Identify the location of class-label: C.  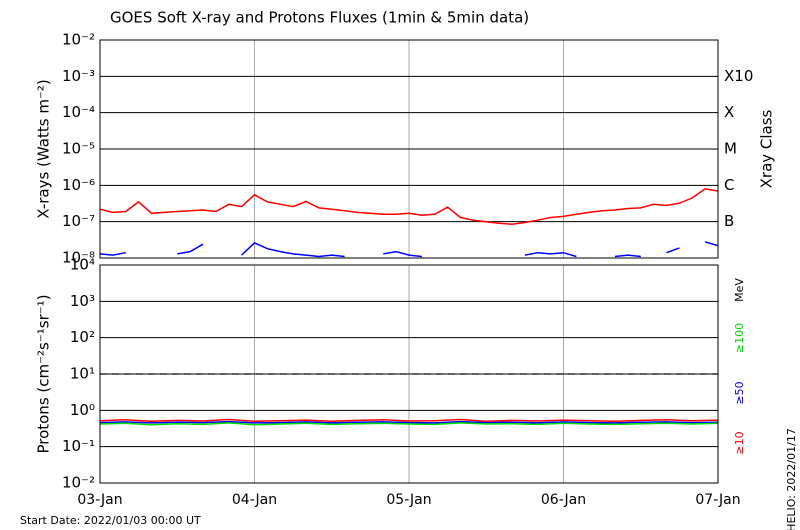
(729, 185).